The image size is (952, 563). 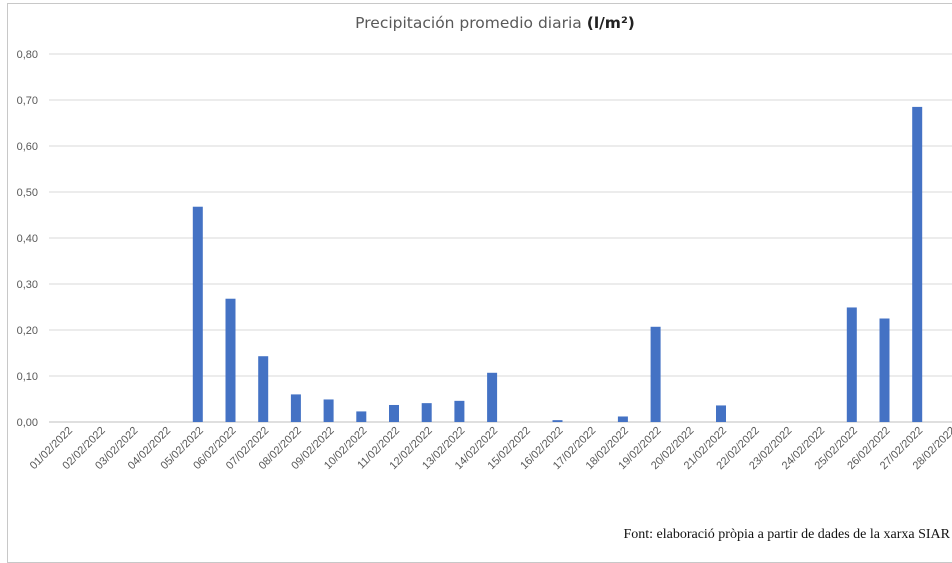 What do you see at coordinates (27, 147) in the screenshot?
I see `y-tick-label: 0,60` at bounding box center [27, 147].